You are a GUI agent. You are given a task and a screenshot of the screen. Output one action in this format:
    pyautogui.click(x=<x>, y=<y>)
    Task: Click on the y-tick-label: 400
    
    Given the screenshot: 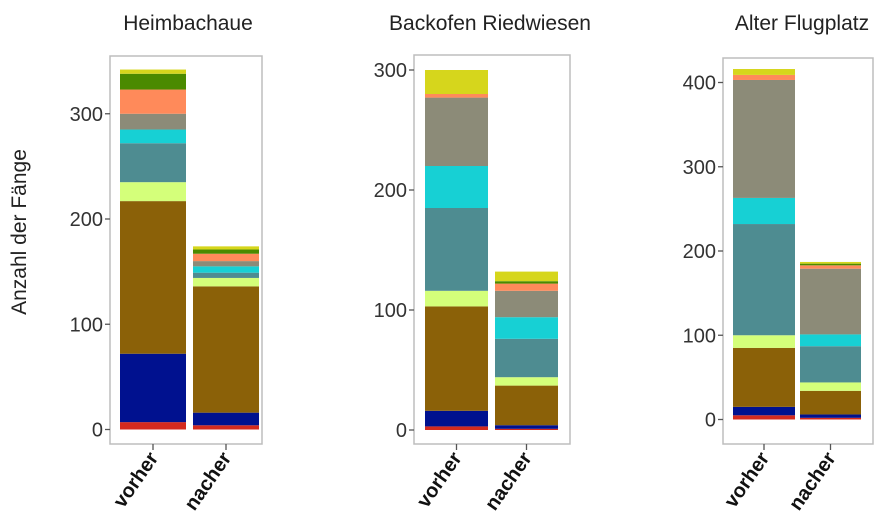 What is the action you would take?
    pyautogui.click(x=699, y=84)
    